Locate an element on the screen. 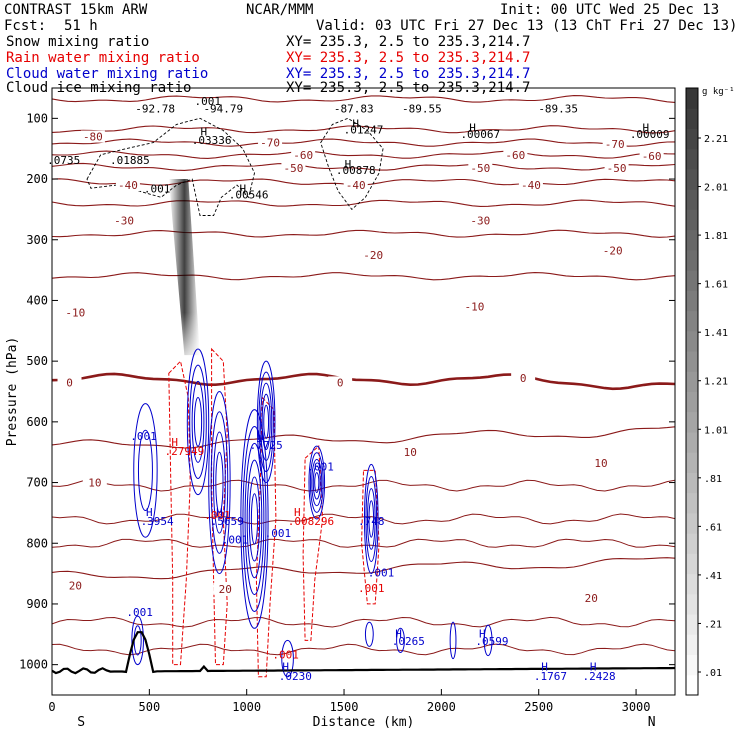 The image size is (740, 740). y-tick-label: 1000 is located at coordinates (33, 665).